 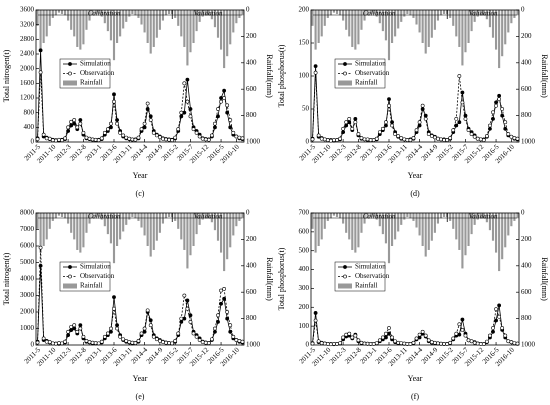 What do you see at coordinates (104, 217) in the screenshot?
I see `annotation: Calibration` at bounding box center [104, 217].